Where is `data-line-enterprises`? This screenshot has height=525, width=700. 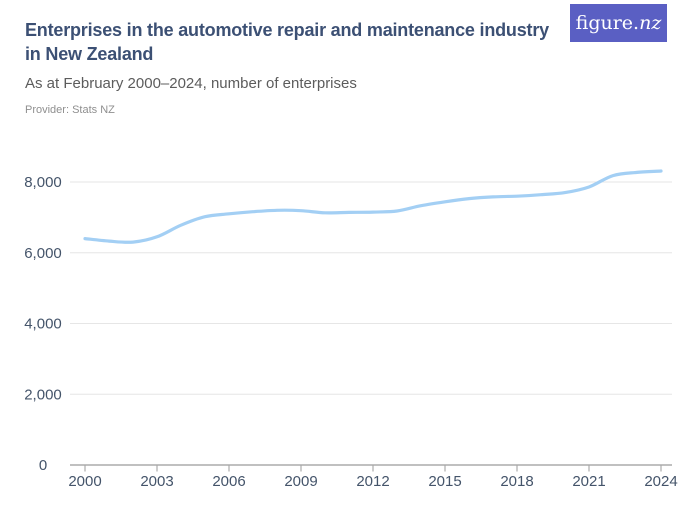 data-line-enterprises is located at coordinates (373, 206).